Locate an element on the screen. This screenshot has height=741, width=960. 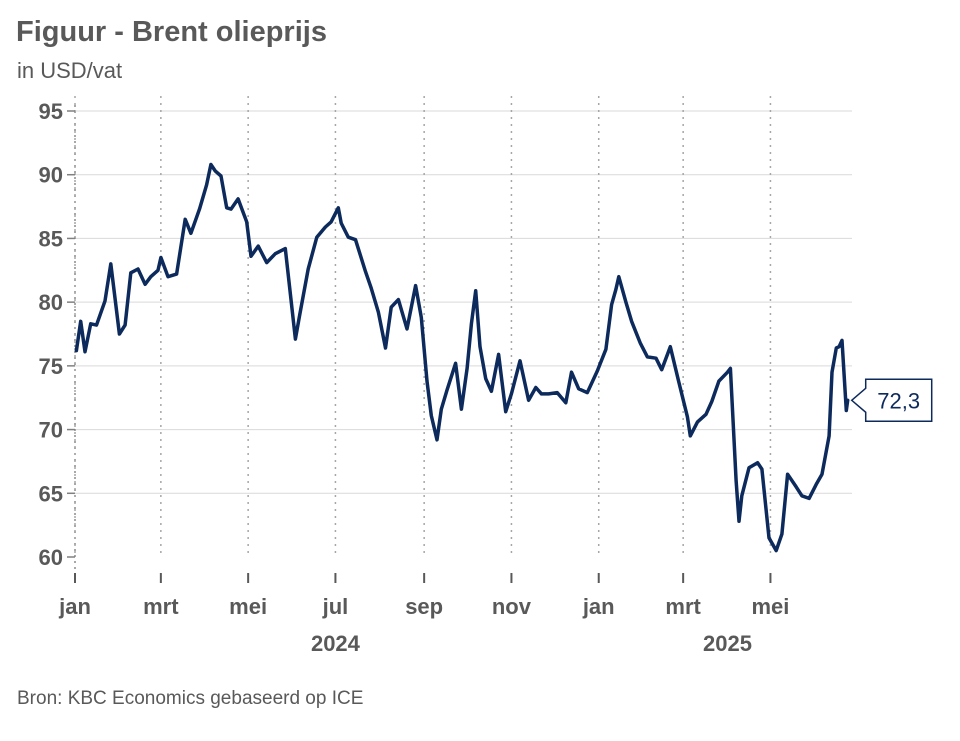
y-tick-label: 85 is located at coordinates (51, 238).